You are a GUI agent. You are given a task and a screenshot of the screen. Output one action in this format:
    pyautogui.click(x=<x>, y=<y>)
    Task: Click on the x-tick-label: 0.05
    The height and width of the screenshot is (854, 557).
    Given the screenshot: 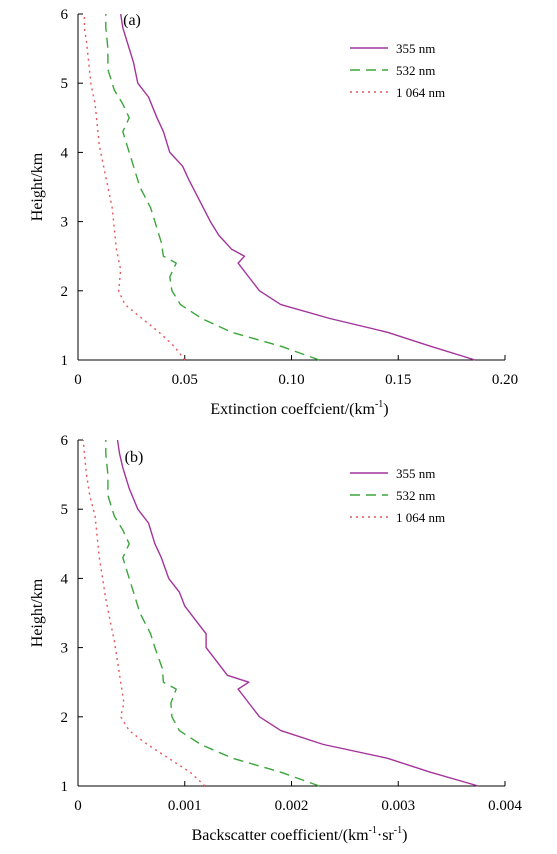 What is the action you would take?
    pyautogui.click(x=185, y=380)
    